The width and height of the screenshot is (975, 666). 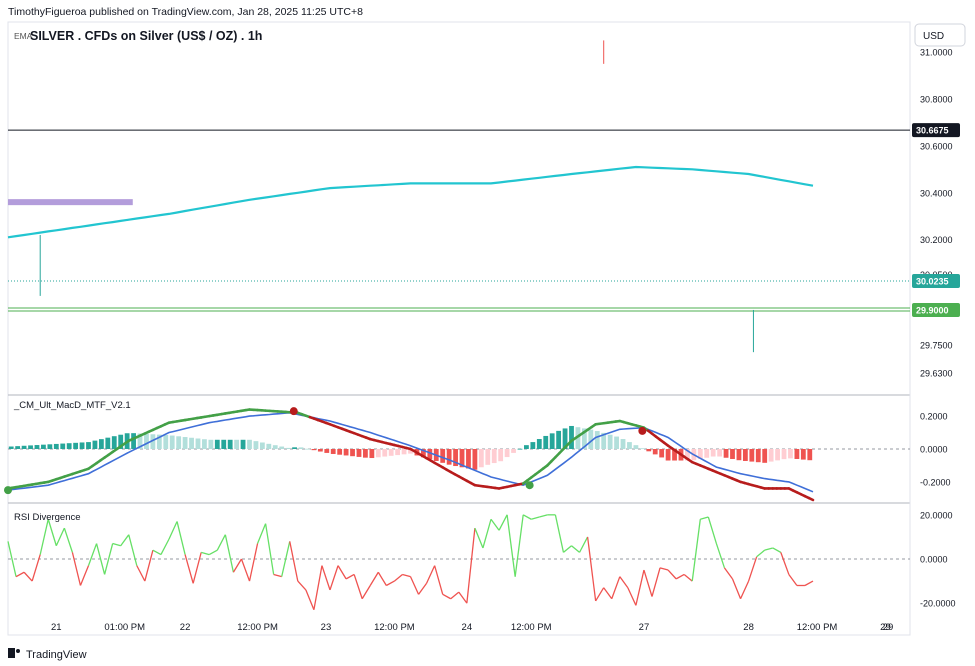 I want to click on macd-signal-line, so click(x=410, y=452).